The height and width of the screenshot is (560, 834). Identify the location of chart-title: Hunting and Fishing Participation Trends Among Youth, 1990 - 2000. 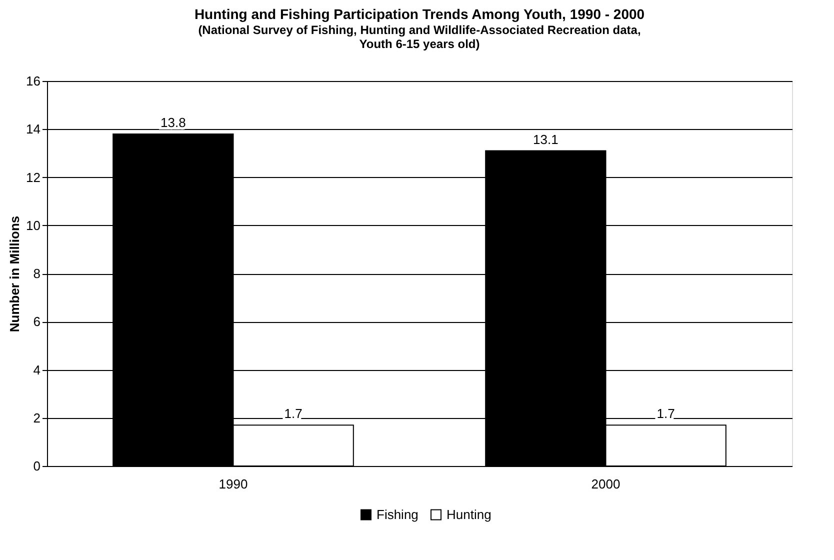
(419, 14).